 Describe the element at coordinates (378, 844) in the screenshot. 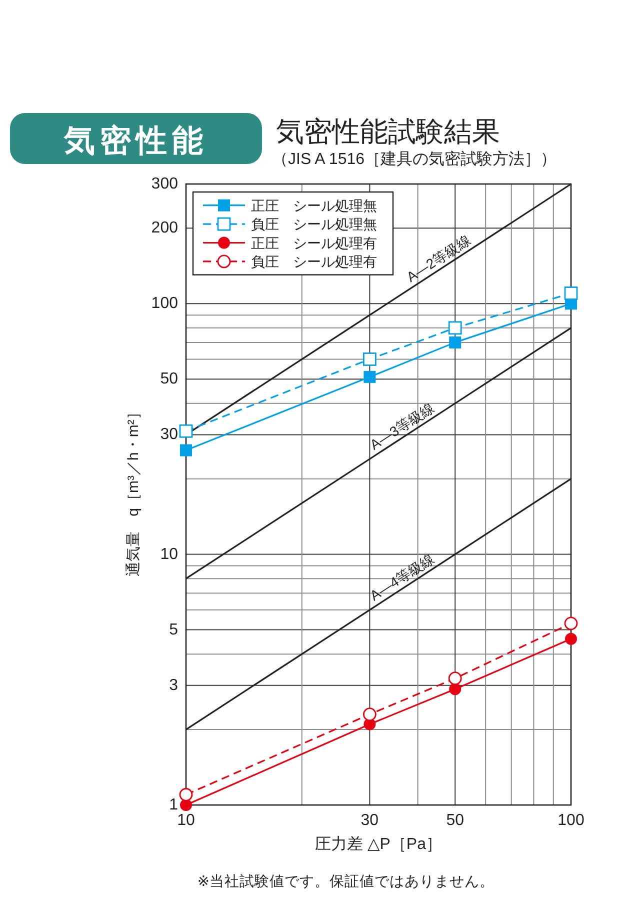

I see `x-axis-title: 圧力差 △P［Pa］` at that location.